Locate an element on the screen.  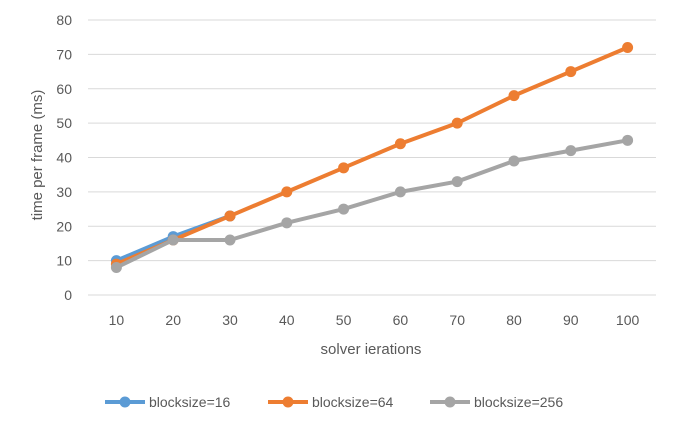
legend-label: blocksize=256 is located at coordinates (518, 402).